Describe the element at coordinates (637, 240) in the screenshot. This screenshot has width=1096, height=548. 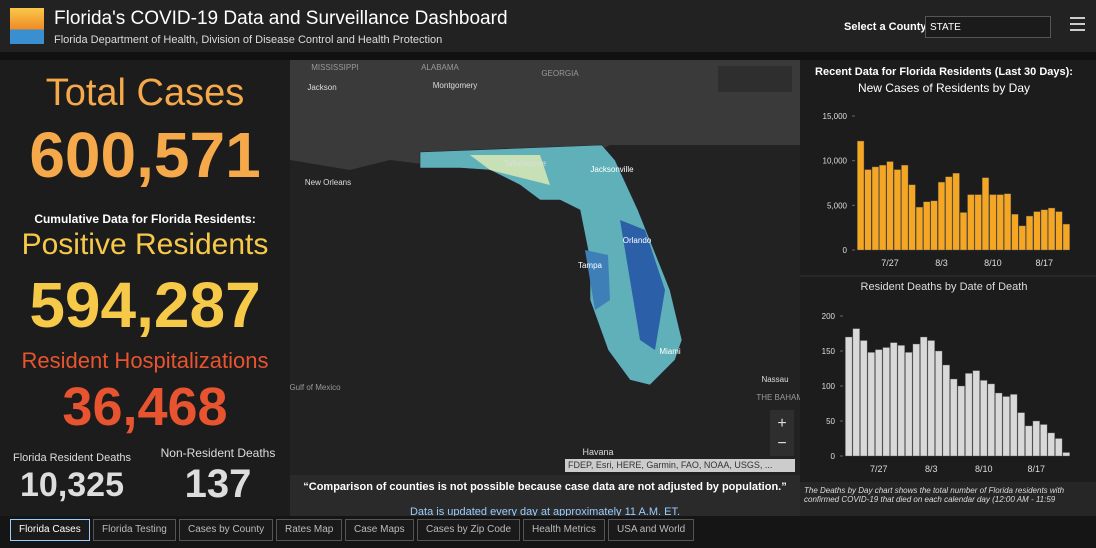
I see `map-label: Orlando` at that location.